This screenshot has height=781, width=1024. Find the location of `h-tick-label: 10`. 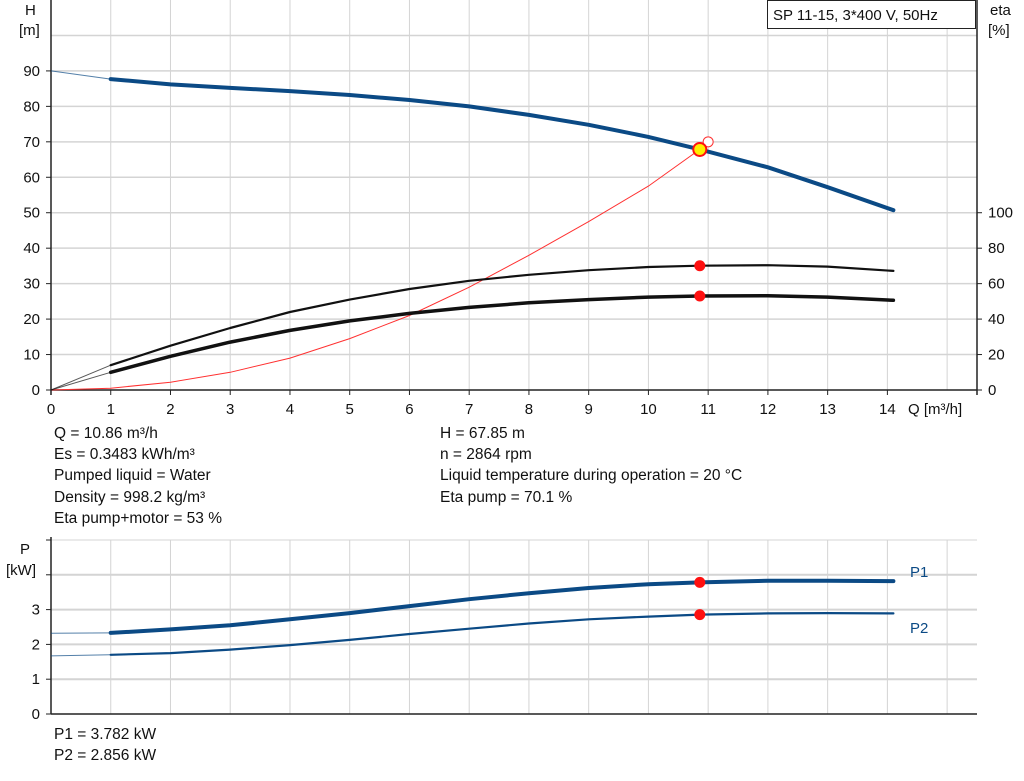

h-tick-label: 10 is located at coordinates (31, 355).